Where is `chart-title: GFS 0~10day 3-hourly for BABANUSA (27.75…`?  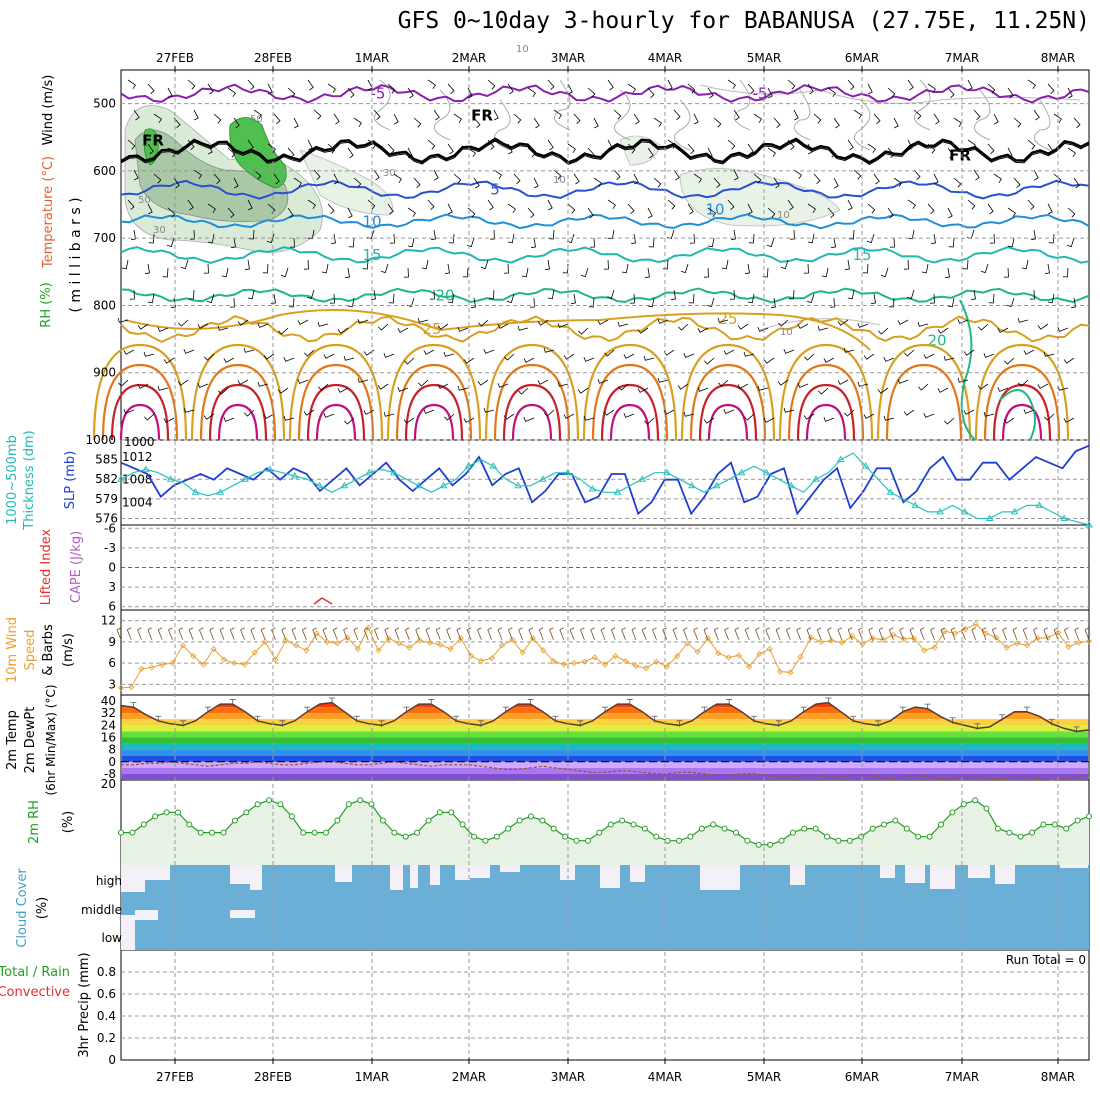
chart-title: GFS 0~10day 3-hourly for BABANUSA (27.75… is located at coordinates (743, 21).